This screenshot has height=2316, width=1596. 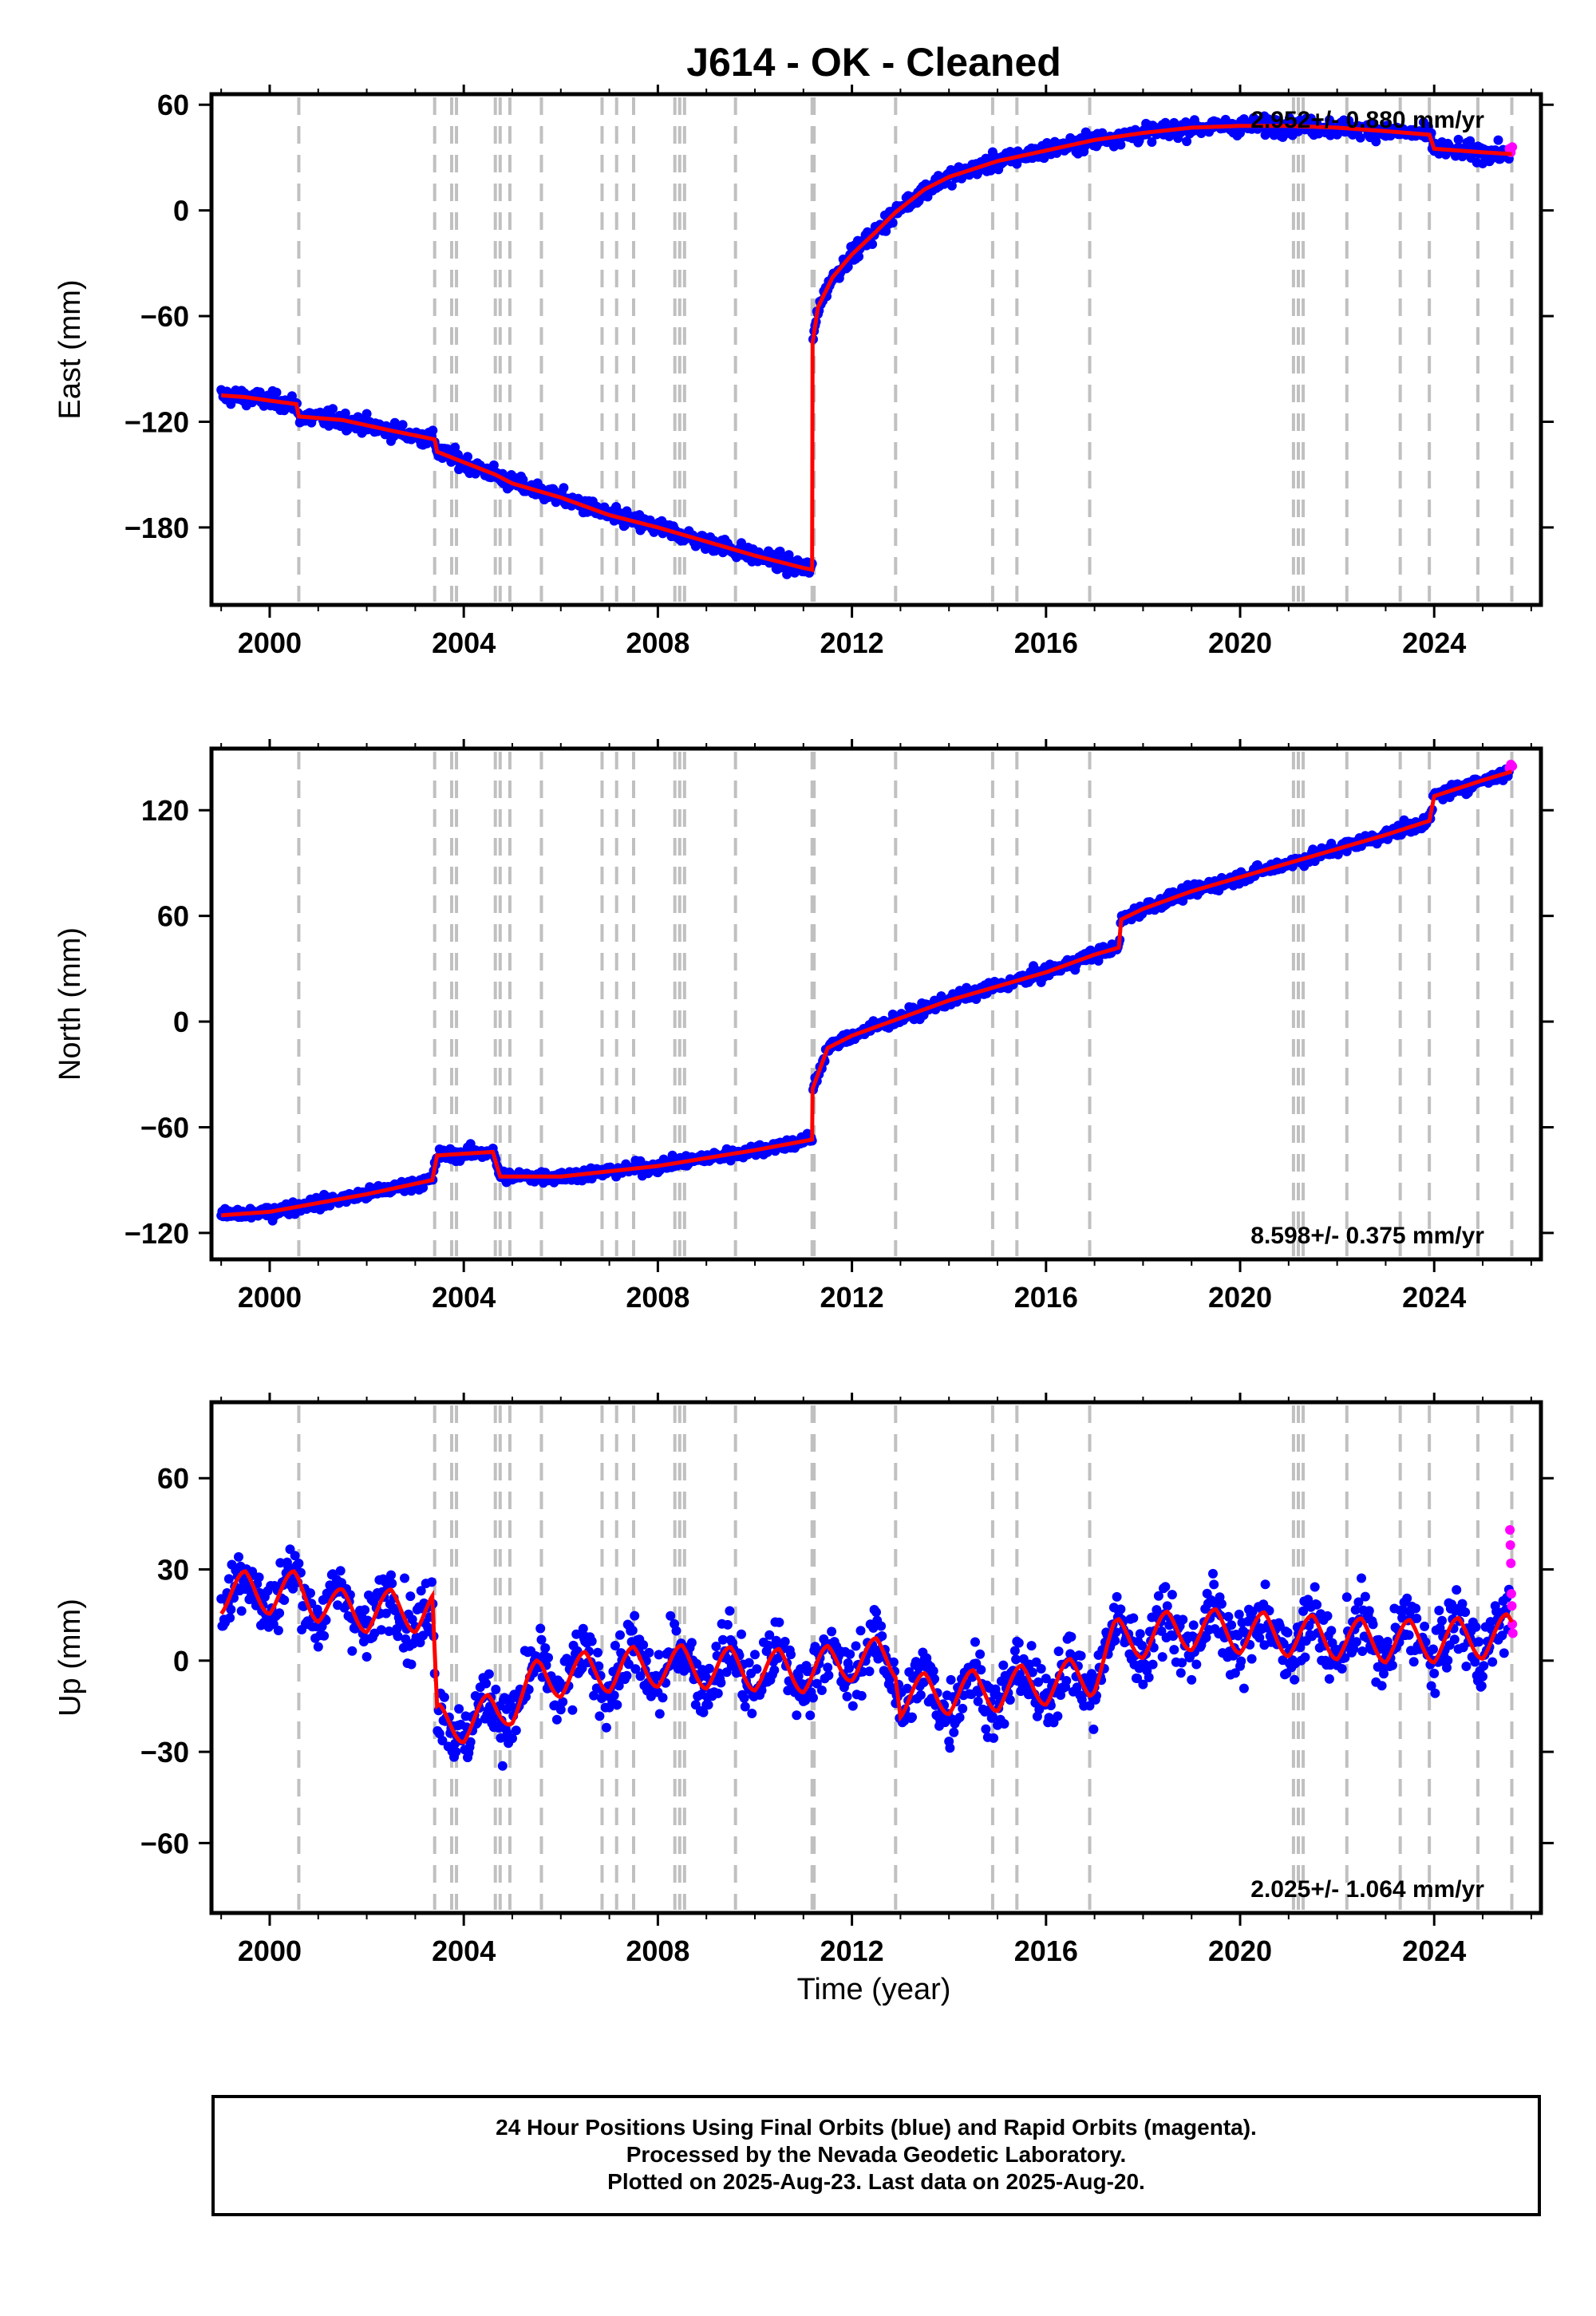 What do you see at coordinates (1046, 1951) in the screenshot?
I see `x-tick-label: 2016` at bounding box center [1046, 1951].